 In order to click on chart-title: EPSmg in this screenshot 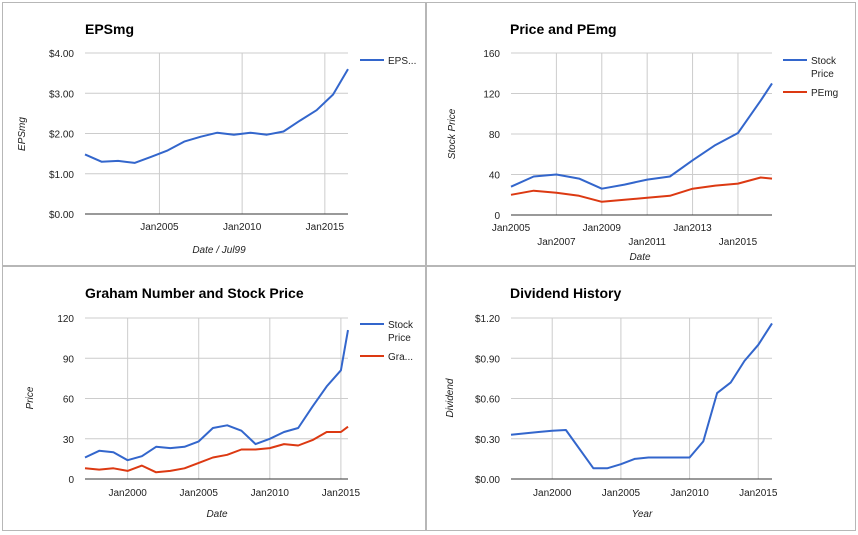, I will do `click(109, 29)`.